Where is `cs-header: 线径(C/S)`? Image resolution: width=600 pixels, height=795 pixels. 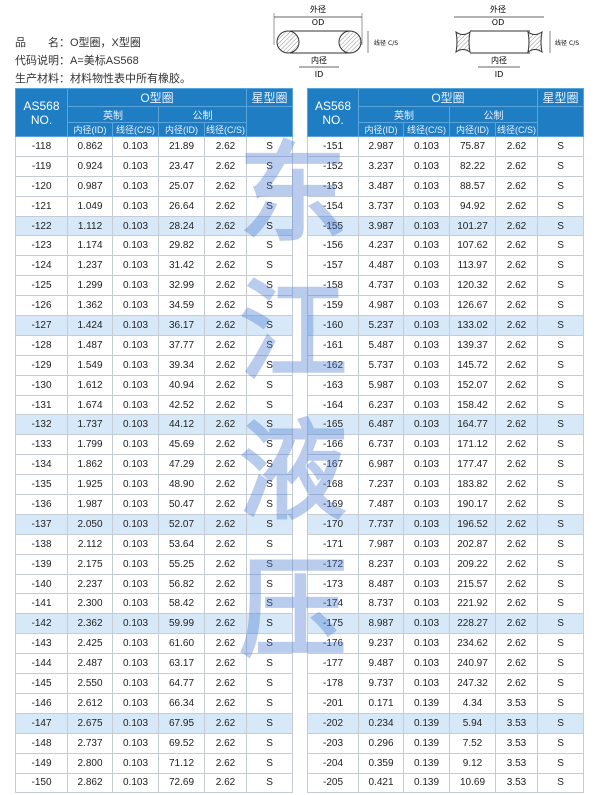 cs-header: 线径(C/S) is located at coordinates (426, 129).